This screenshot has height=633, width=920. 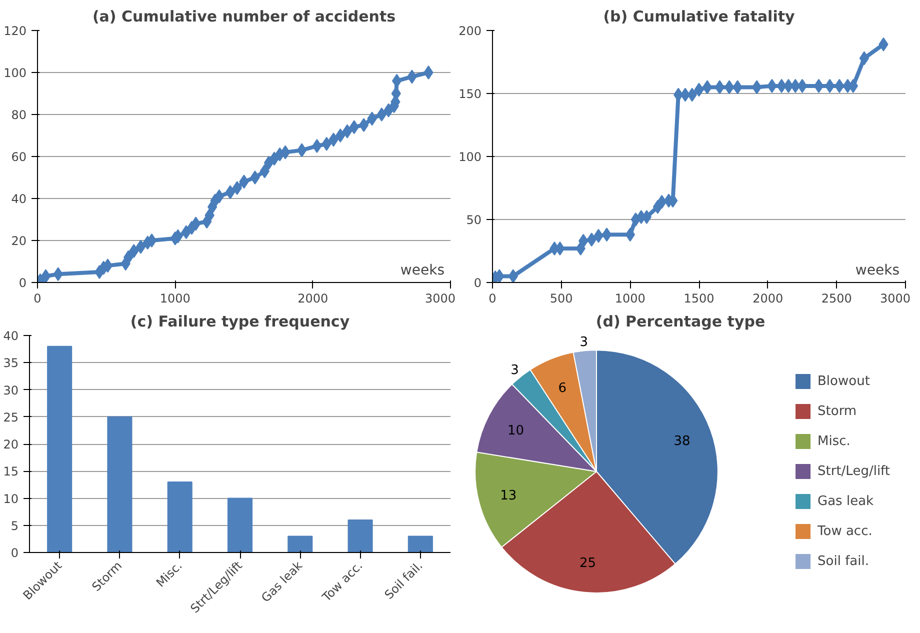 I want to click on legend-label: Storm, so click(x=837, y=411).